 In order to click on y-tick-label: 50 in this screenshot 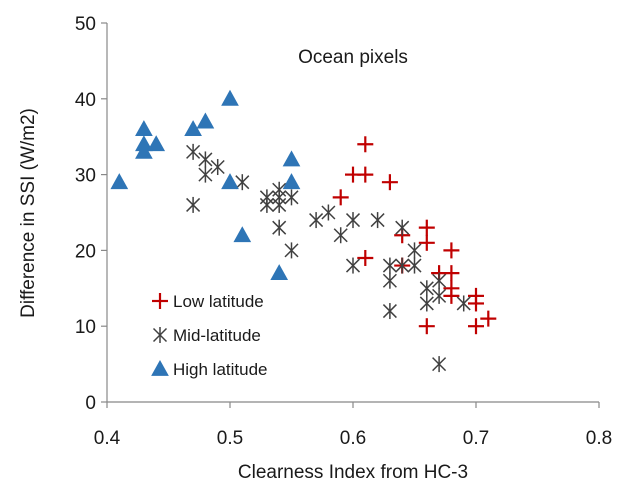, I will do `click(85, 24)`.